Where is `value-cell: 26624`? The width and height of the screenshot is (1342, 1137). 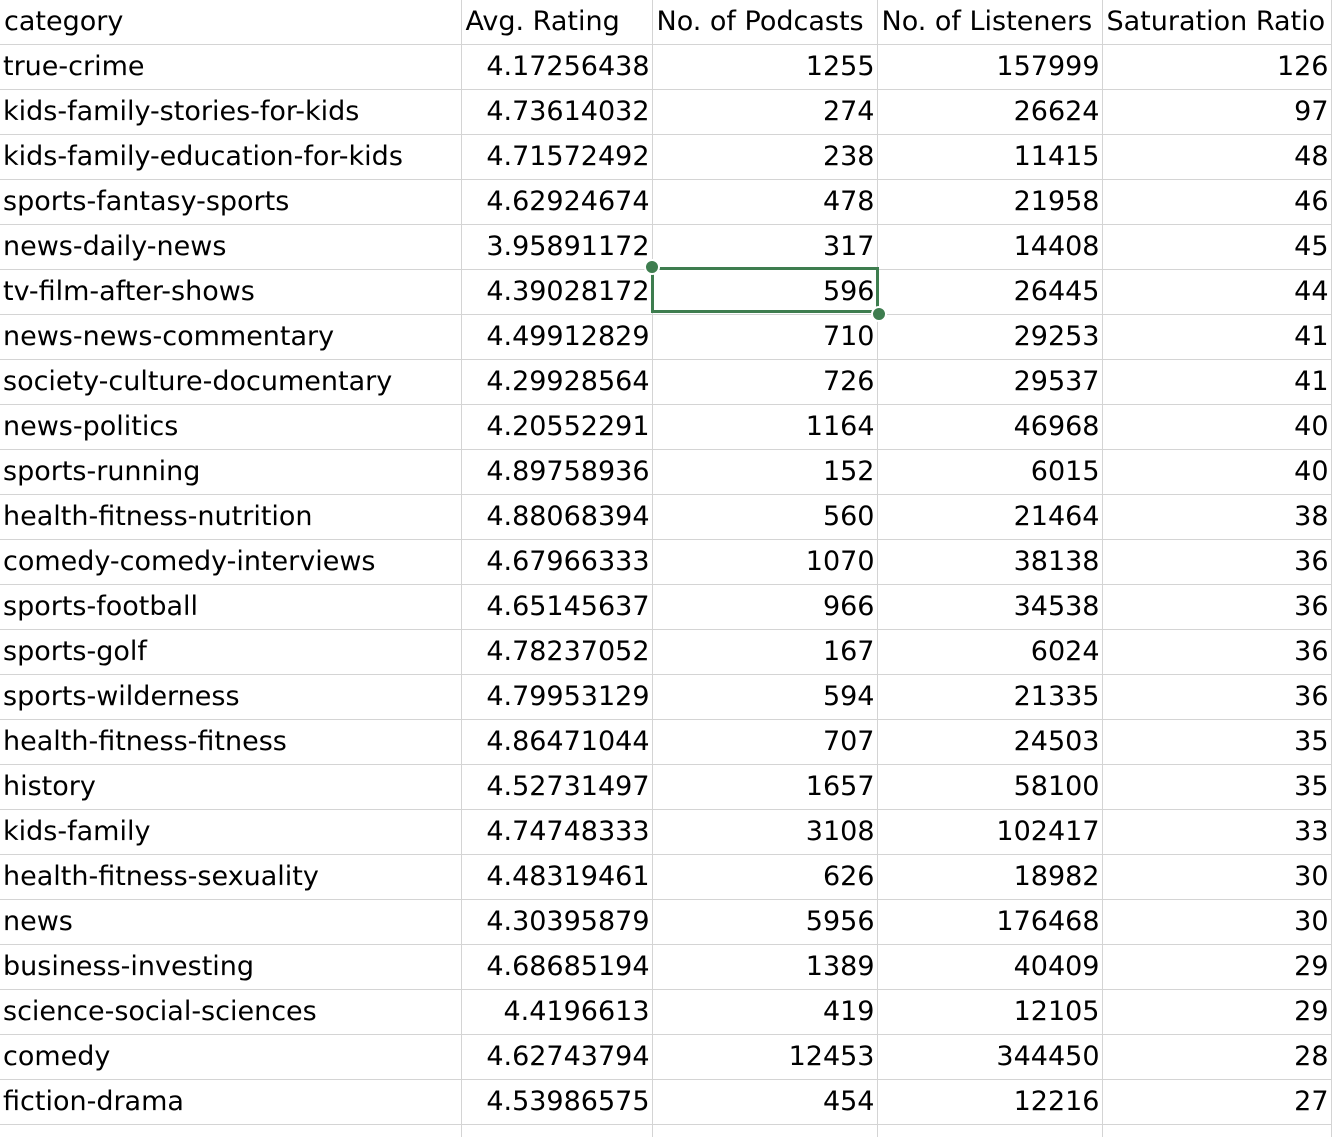
value-cell: 26624 is located at coordinates (990, 112).